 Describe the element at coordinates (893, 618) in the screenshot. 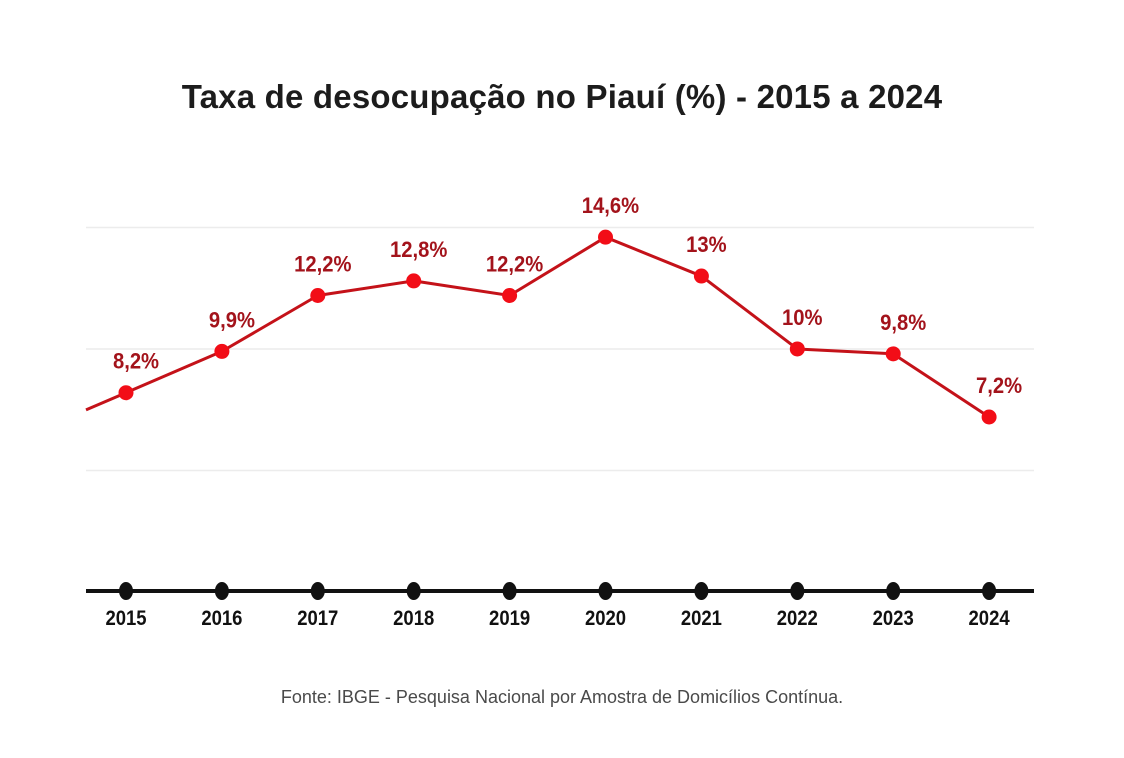

I see `x-tick-label-2023: 2023` at that location.